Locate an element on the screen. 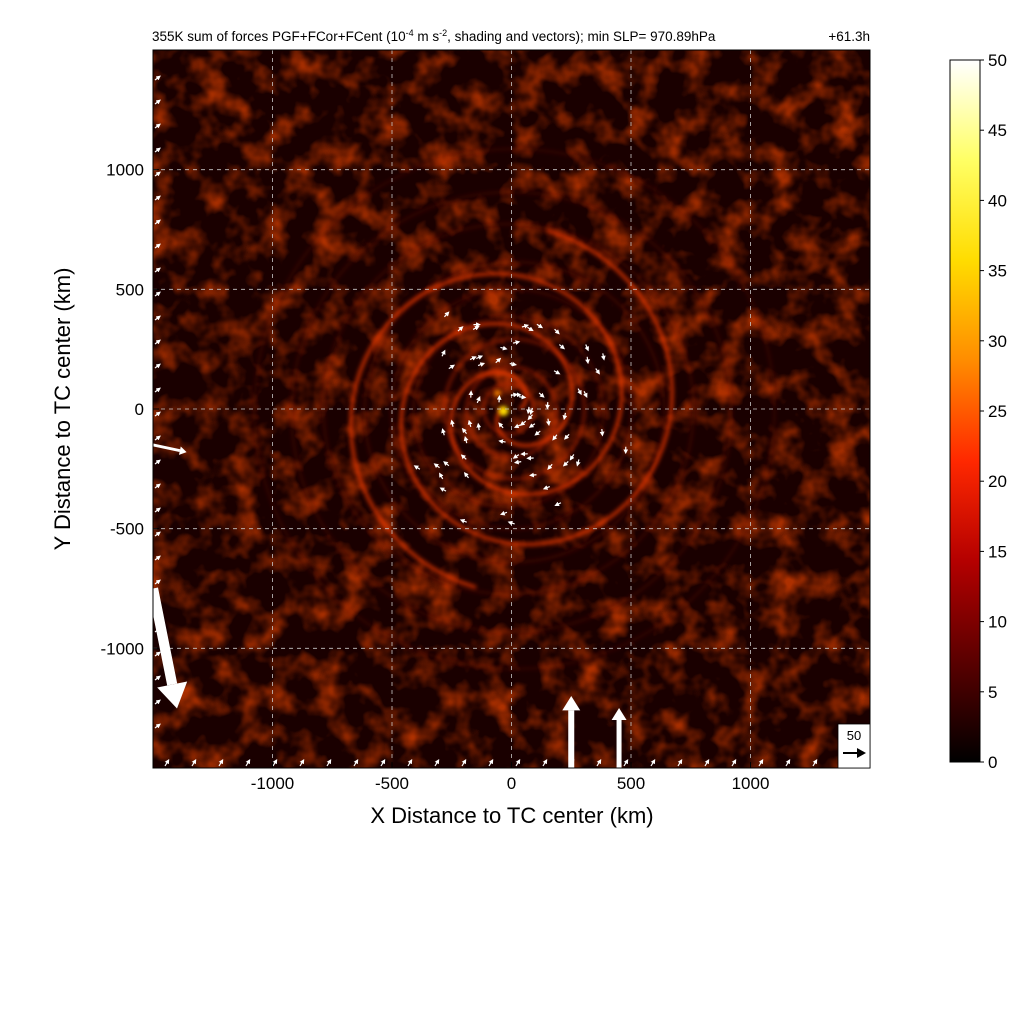 The image size is (1024, 1024). reference-vector-box: 50 is located at coordinates (854, 746).